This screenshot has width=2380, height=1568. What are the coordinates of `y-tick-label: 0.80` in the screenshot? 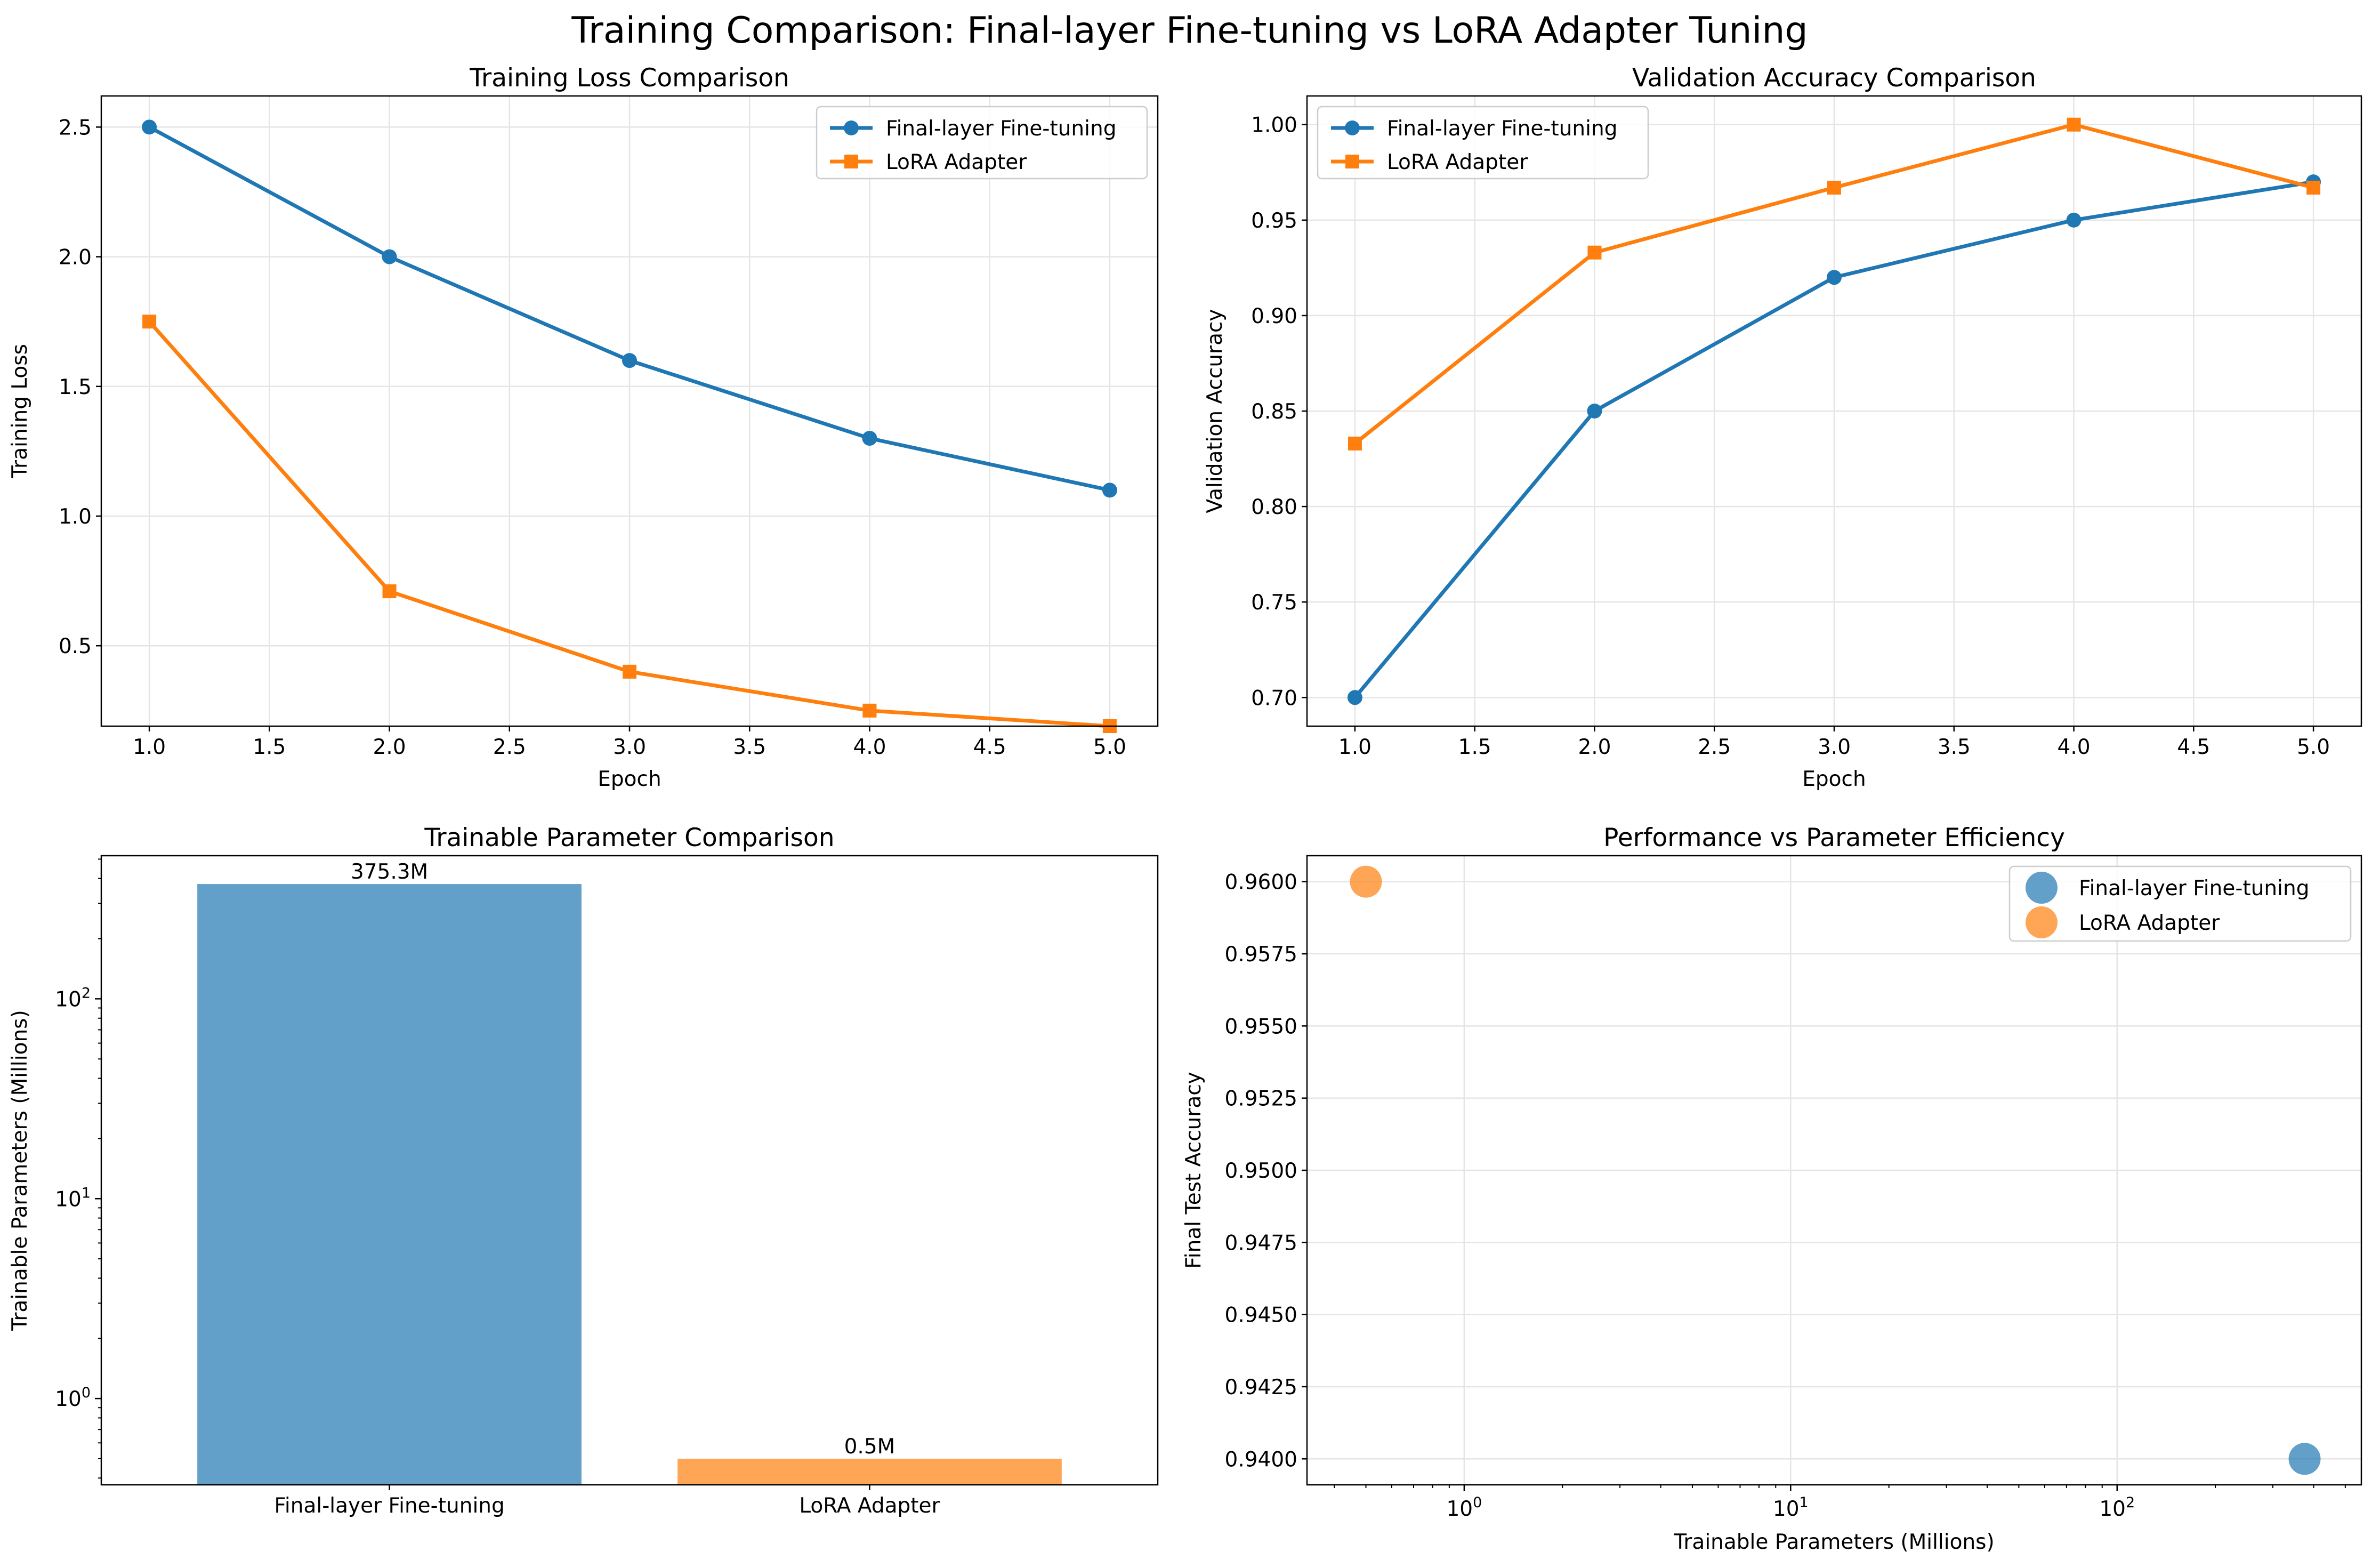 It's located at (1274, 507).